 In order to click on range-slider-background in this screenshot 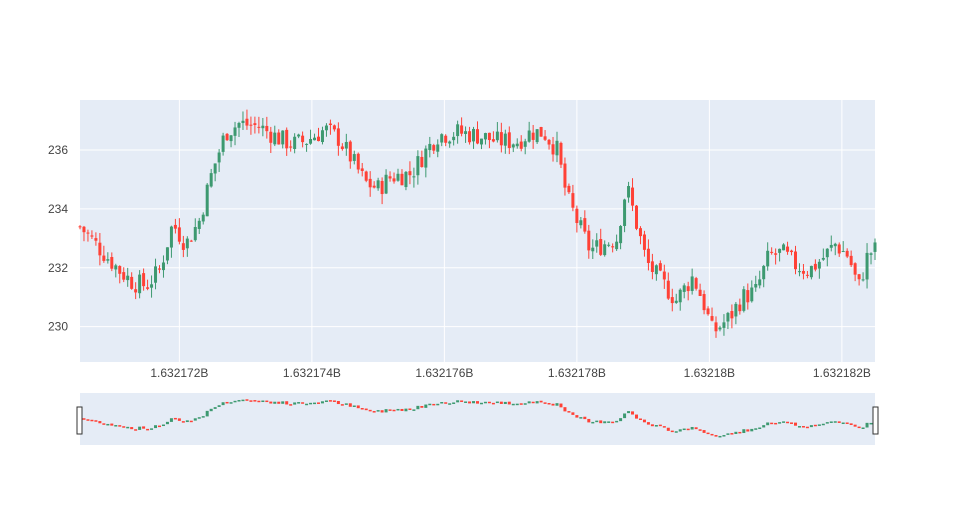, I will do `click(477, 419)`.